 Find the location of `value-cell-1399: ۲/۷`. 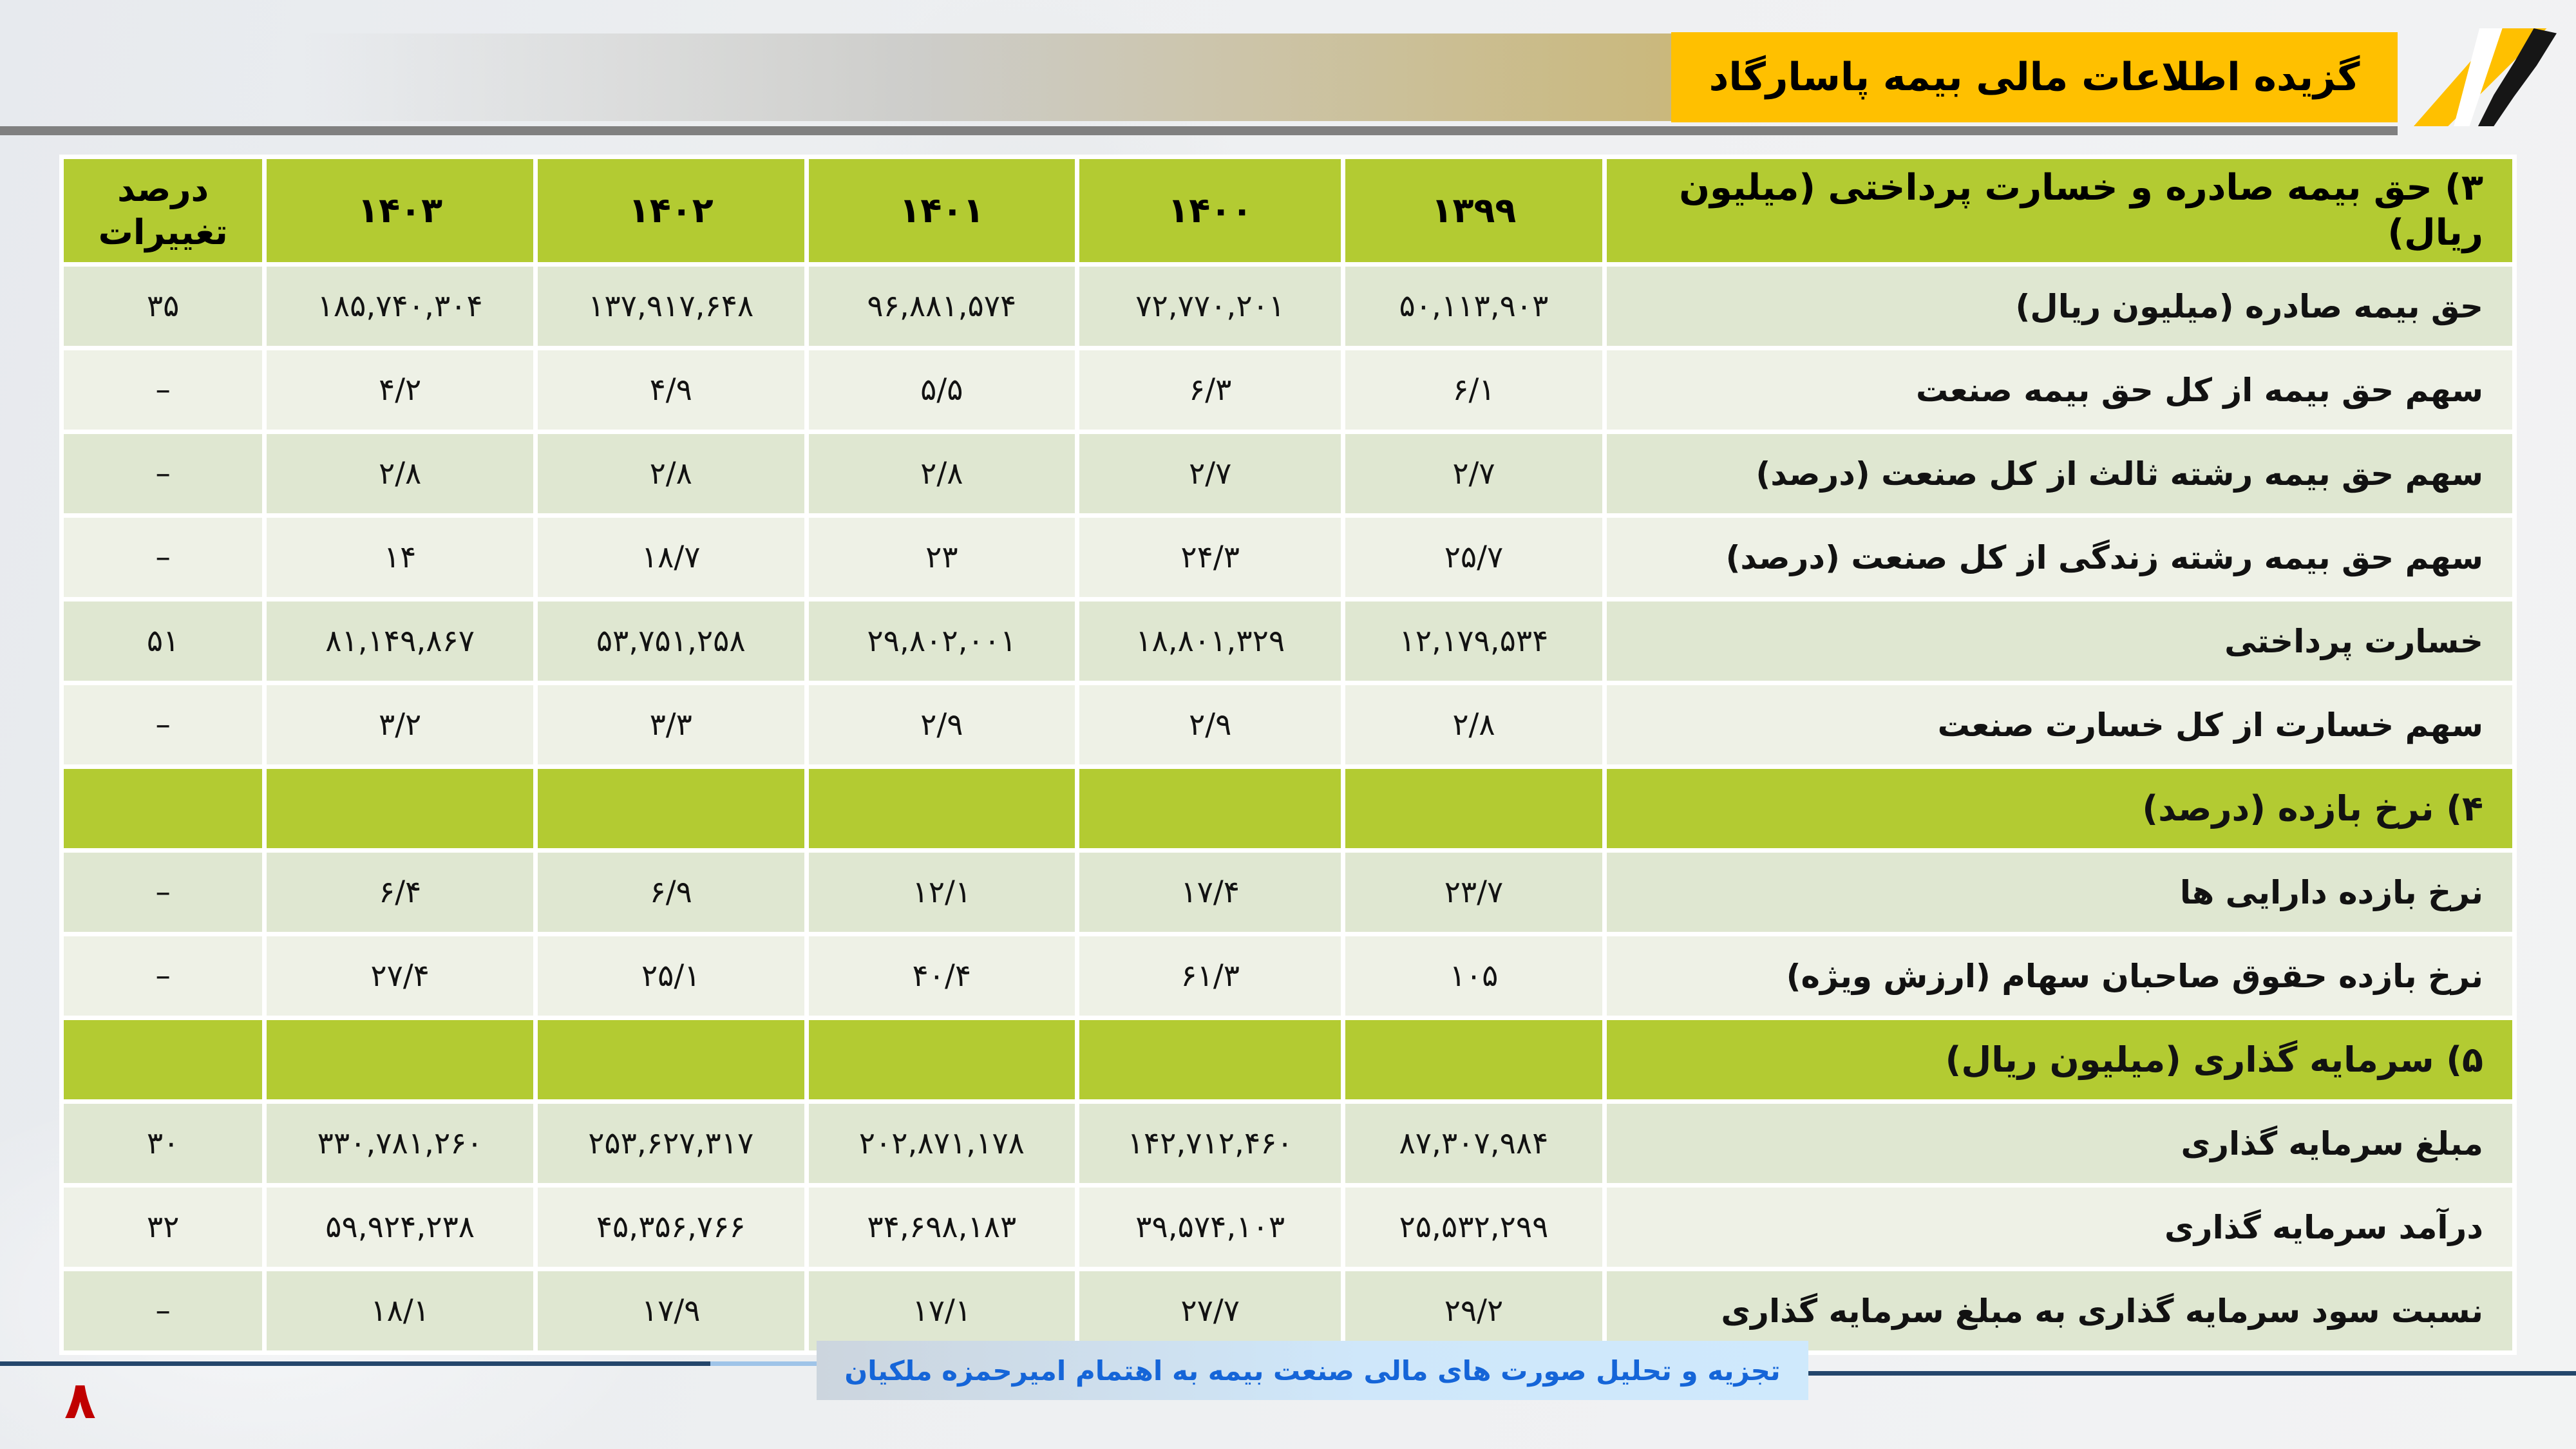

value-cell-1399: ۲/۷ is located at coordinates (1473, 474).